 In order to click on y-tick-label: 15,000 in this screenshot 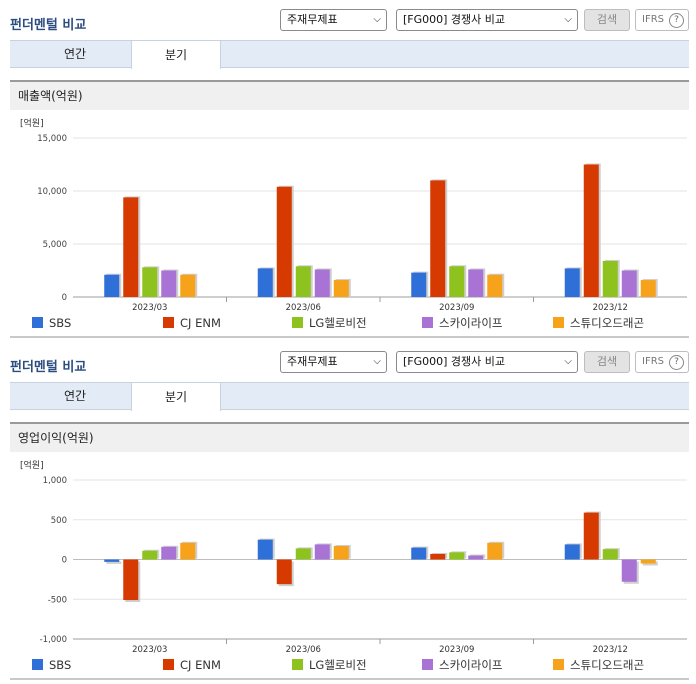, I will do `click(52, 139)`.